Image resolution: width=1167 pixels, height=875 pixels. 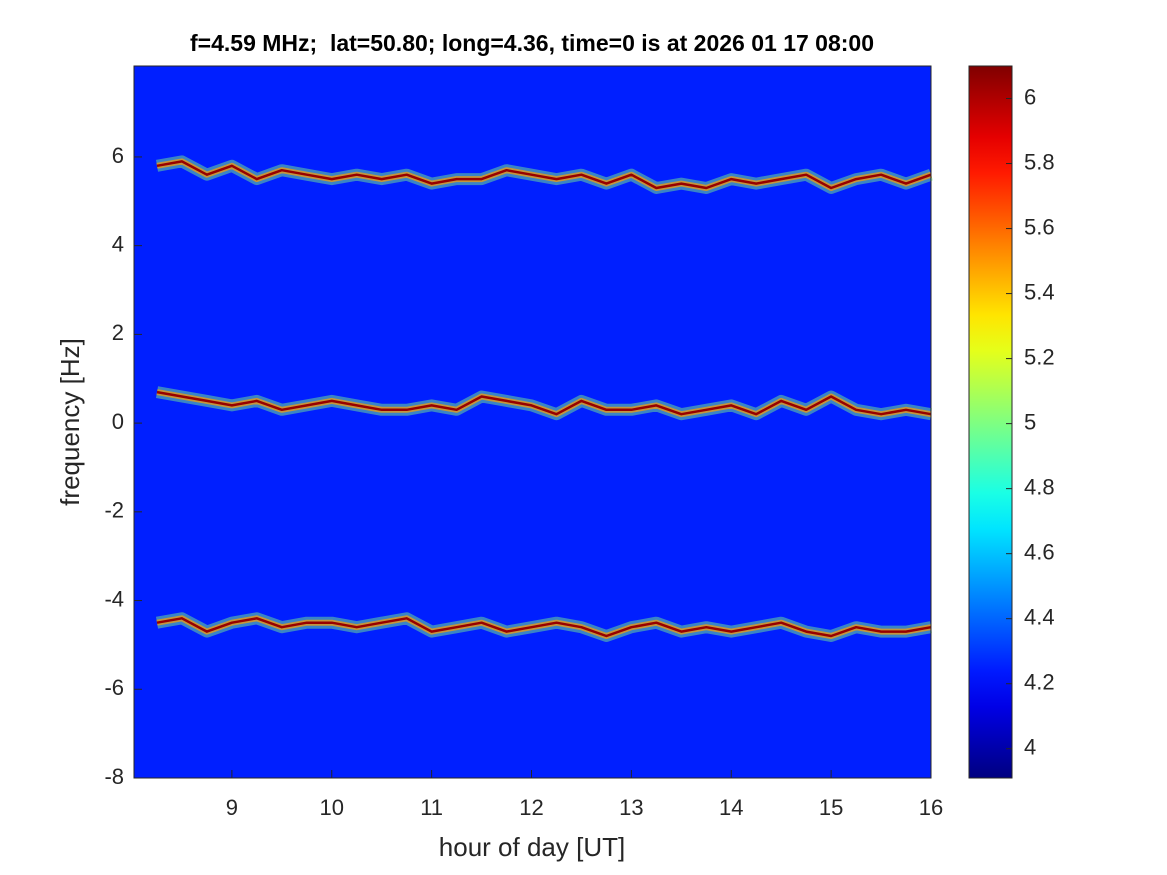 I want to click on x-tick-label: 9, so click(x=232, y=807).